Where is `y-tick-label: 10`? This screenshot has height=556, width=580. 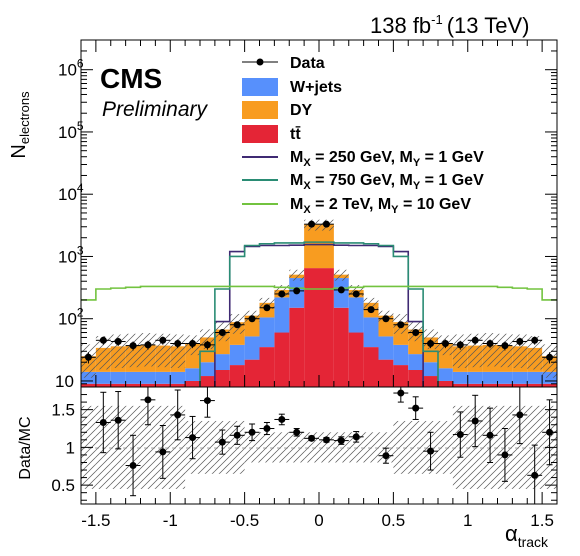 y-tick-label: 10 is located at coordinates (64, 381).